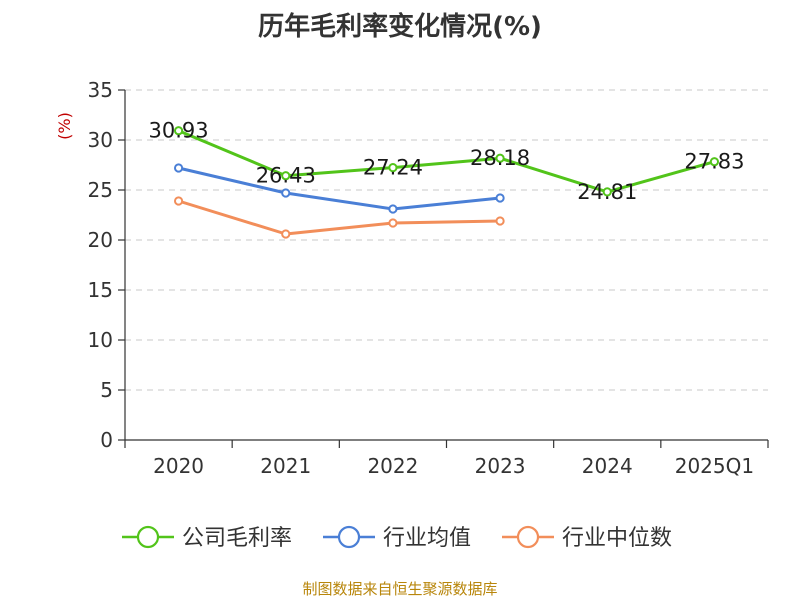 This screenshot has width=800, height=604. Describe the element at coordinates (106, 440) in the screenshot. I see `y-tick-label: 0` at that location.